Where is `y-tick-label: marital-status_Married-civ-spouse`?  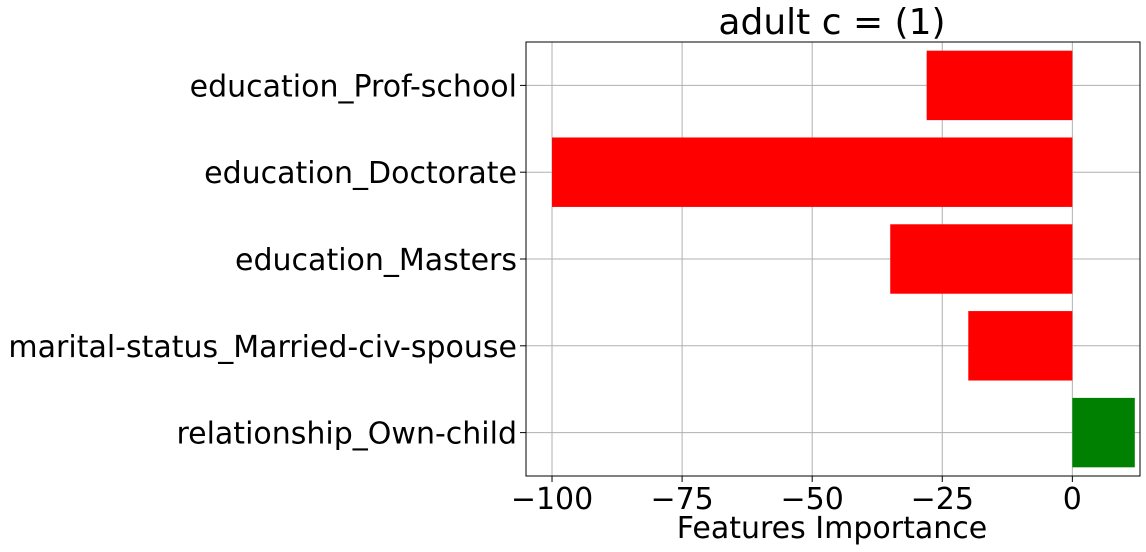
y-tick-label: marital-status_Married-civ-spouse is located at coordinates (262, 347).